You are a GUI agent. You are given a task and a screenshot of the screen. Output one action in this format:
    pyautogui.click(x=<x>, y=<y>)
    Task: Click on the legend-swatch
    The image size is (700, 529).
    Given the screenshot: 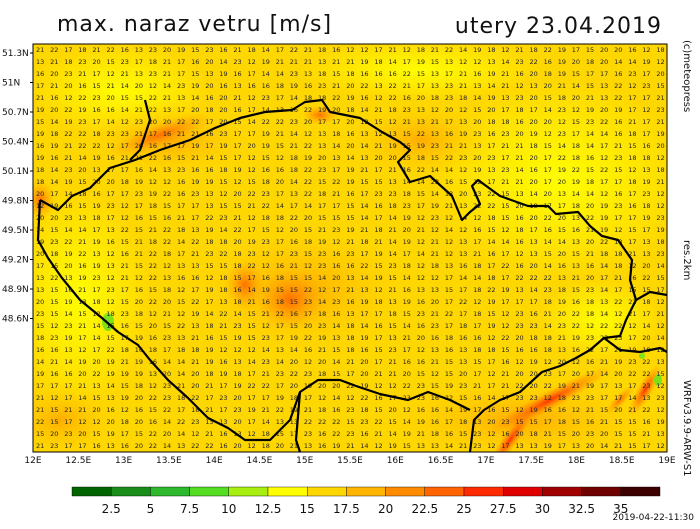 What is the action you would take?
    pyautogui.click(x=444, y=491)
    